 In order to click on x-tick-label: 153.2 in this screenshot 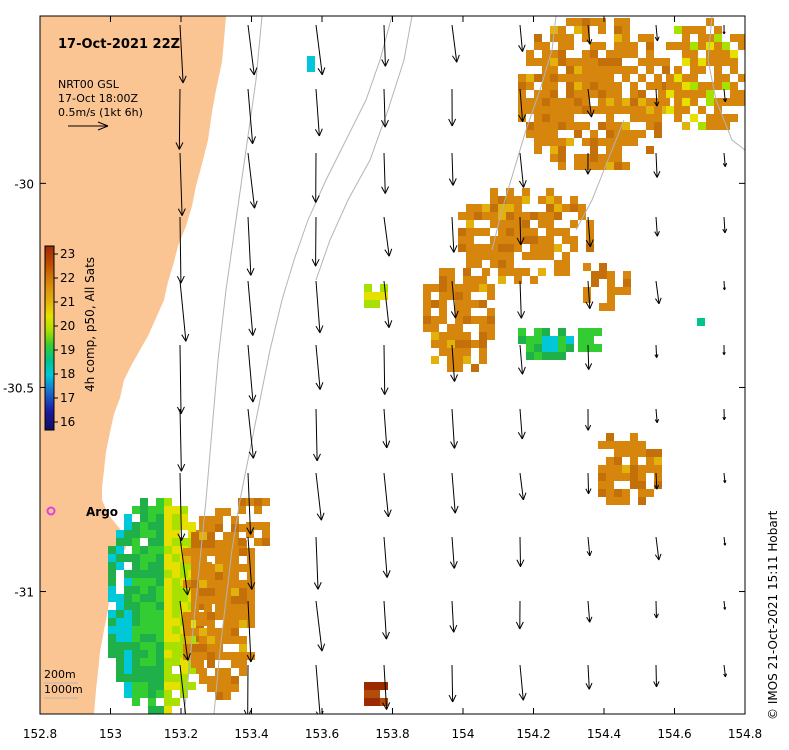, I will do `click(181, 734)`.